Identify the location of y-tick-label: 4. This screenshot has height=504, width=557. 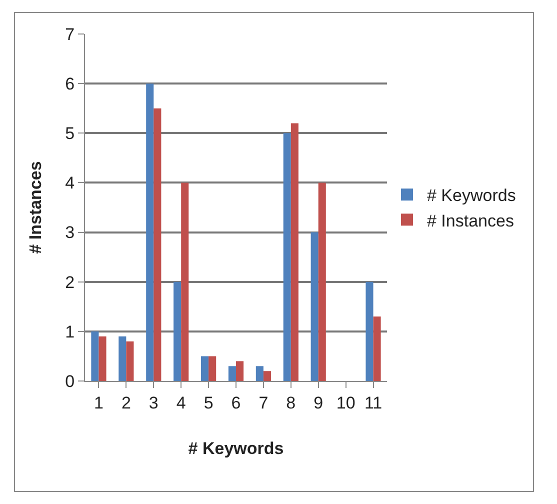
(70, 183).